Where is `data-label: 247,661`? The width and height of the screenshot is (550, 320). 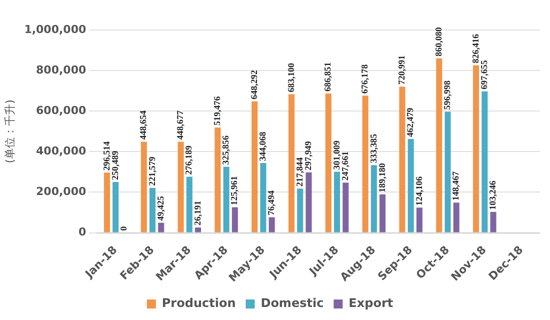 data-label: 247,661 is located at coordinates (345, 165).